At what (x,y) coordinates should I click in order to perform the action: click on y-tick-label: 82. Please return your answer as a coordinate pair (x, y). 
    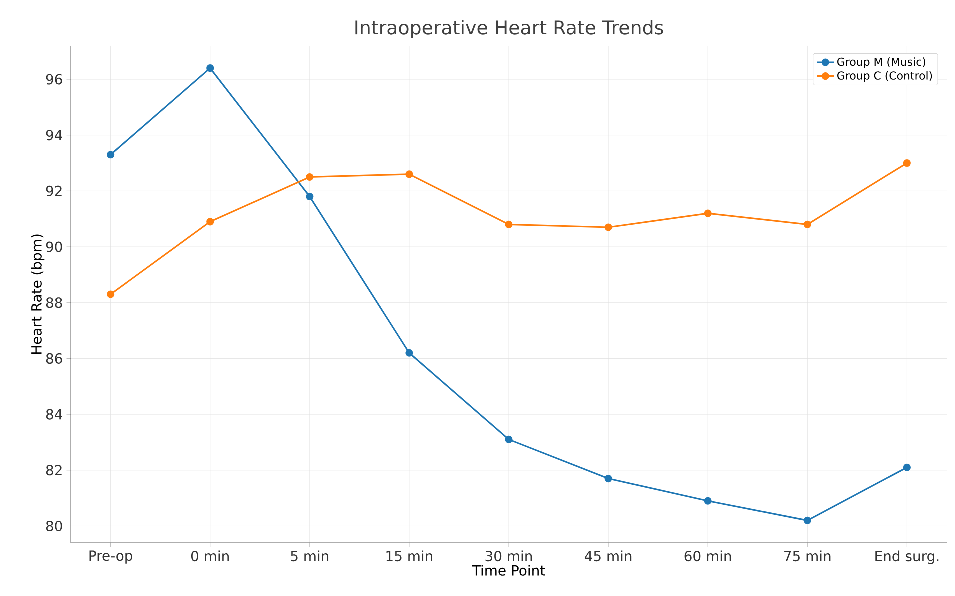
    Looking at the image, I should click on (54, 470).